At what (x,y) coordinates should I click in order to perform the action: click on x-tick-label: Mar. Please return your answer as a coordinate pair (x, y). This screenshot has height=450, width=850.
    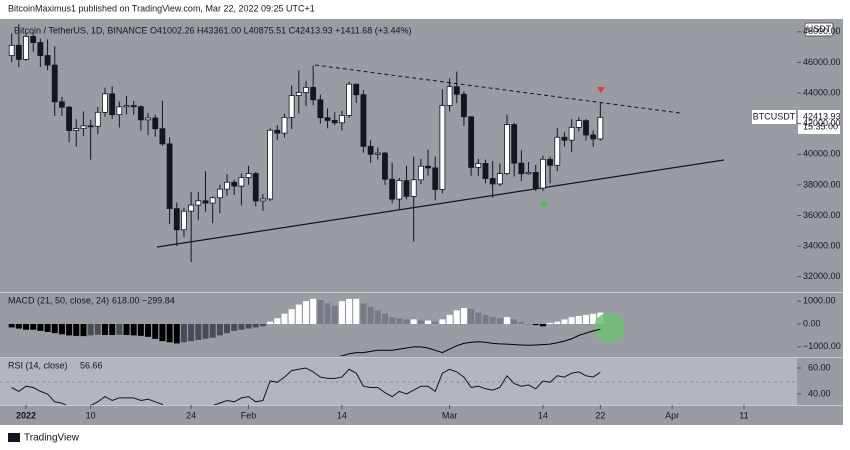
    Looking at the image, I should click on (450, 415).